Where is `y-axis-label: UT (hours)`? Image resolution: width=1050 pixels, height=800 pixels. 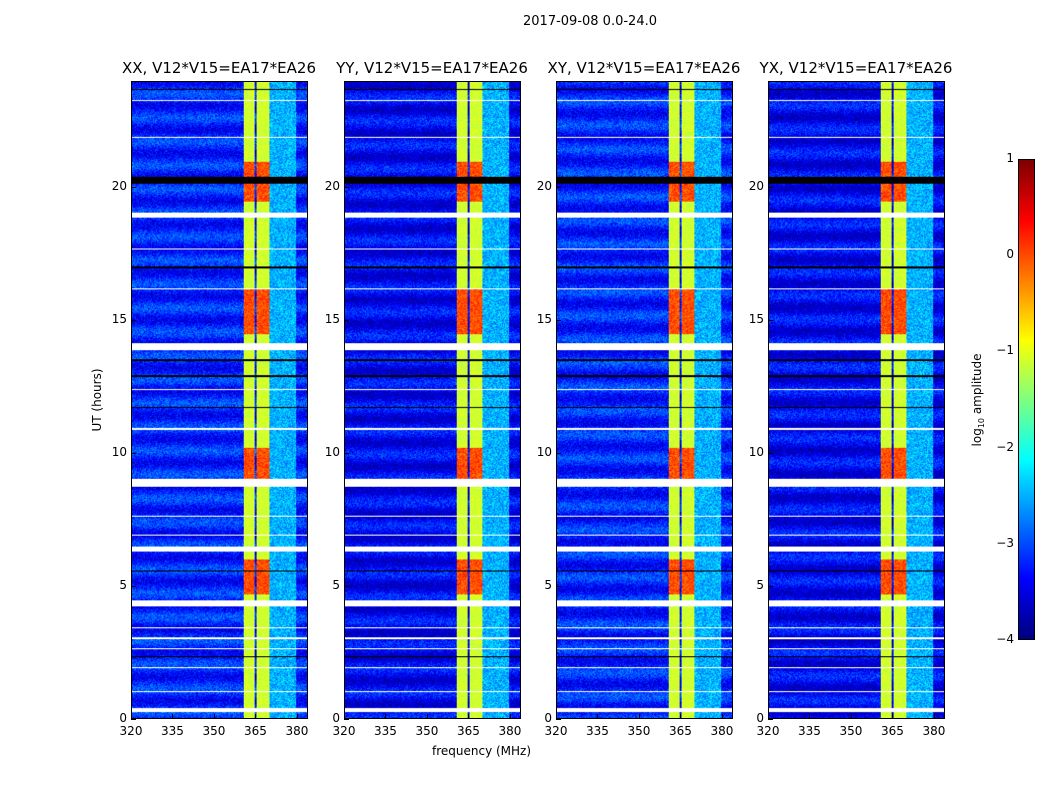
y-axis-label: UT (hours) is located at coordinates (97, 400).